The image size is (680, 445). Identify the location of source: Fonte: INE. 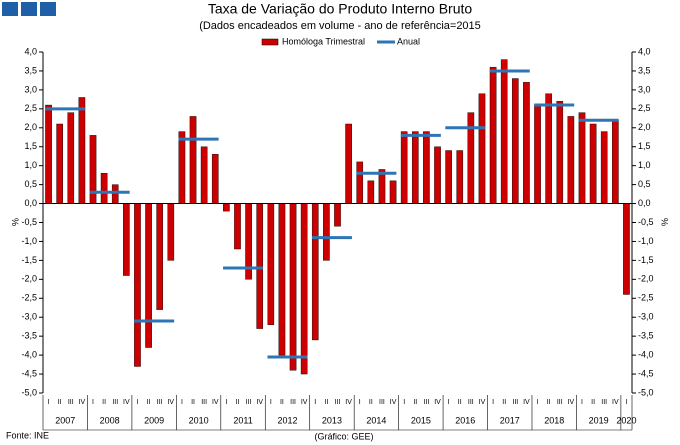
(27, 435).